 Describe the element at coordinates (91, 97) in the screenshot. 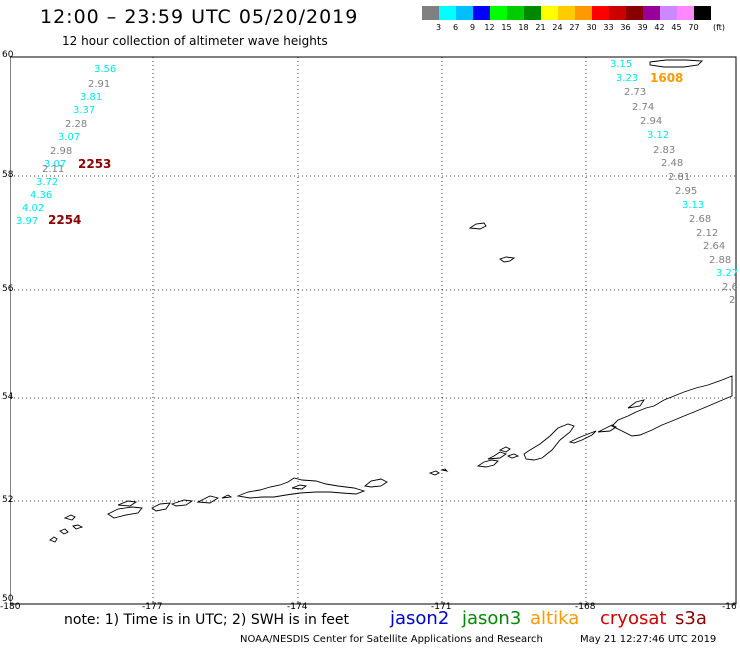

I see `wave-height-label: 3.81` at that location.